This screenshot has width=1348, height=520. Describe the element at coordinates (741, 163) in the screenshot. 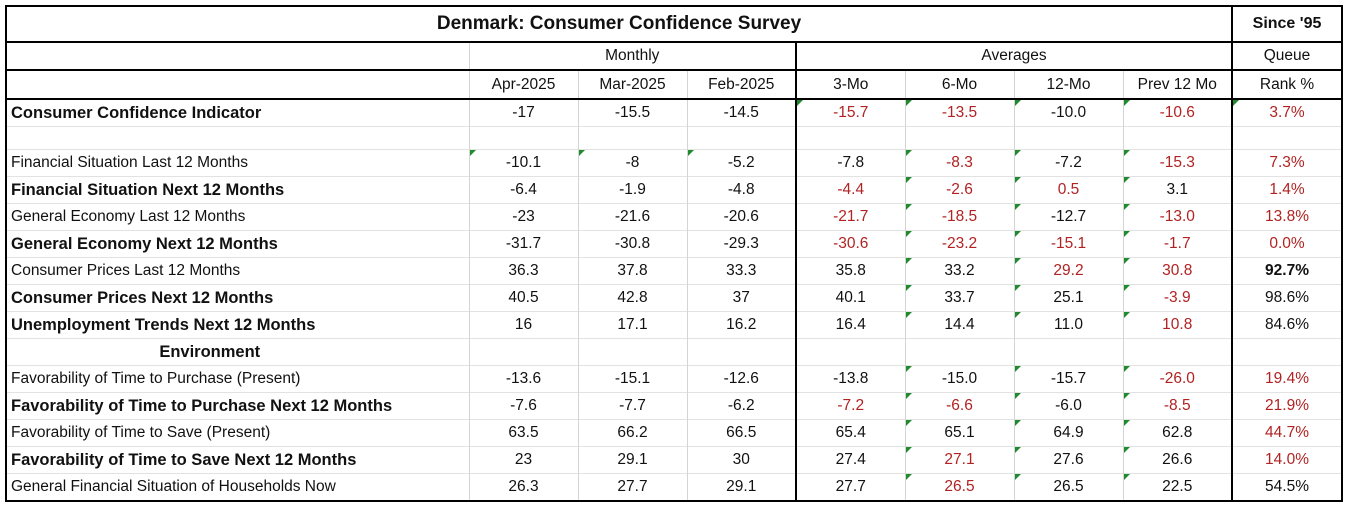

I see `value-cell: -5.2` at that location.